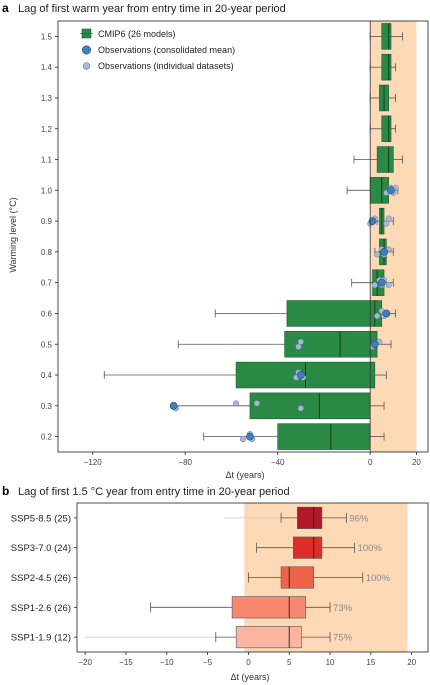  What do you see at coordinates (47, 67) in the screenshot?
I see `y-tick-label: 1.4` at bounding box center [47, 67].